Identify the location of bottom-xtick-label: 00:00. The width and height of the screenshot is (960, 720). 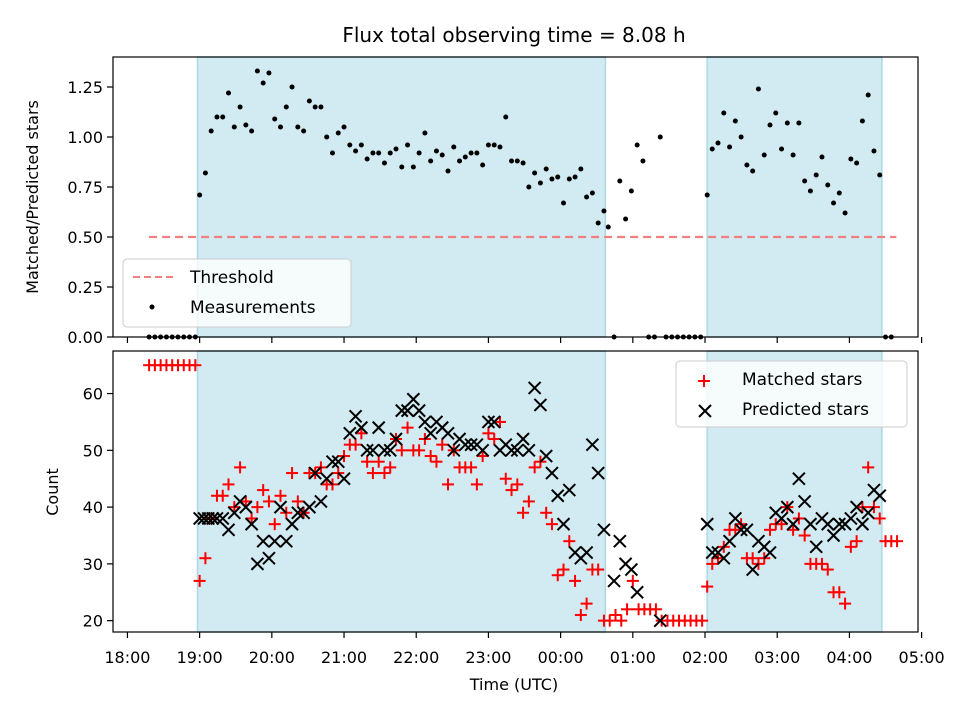
(561, 657).